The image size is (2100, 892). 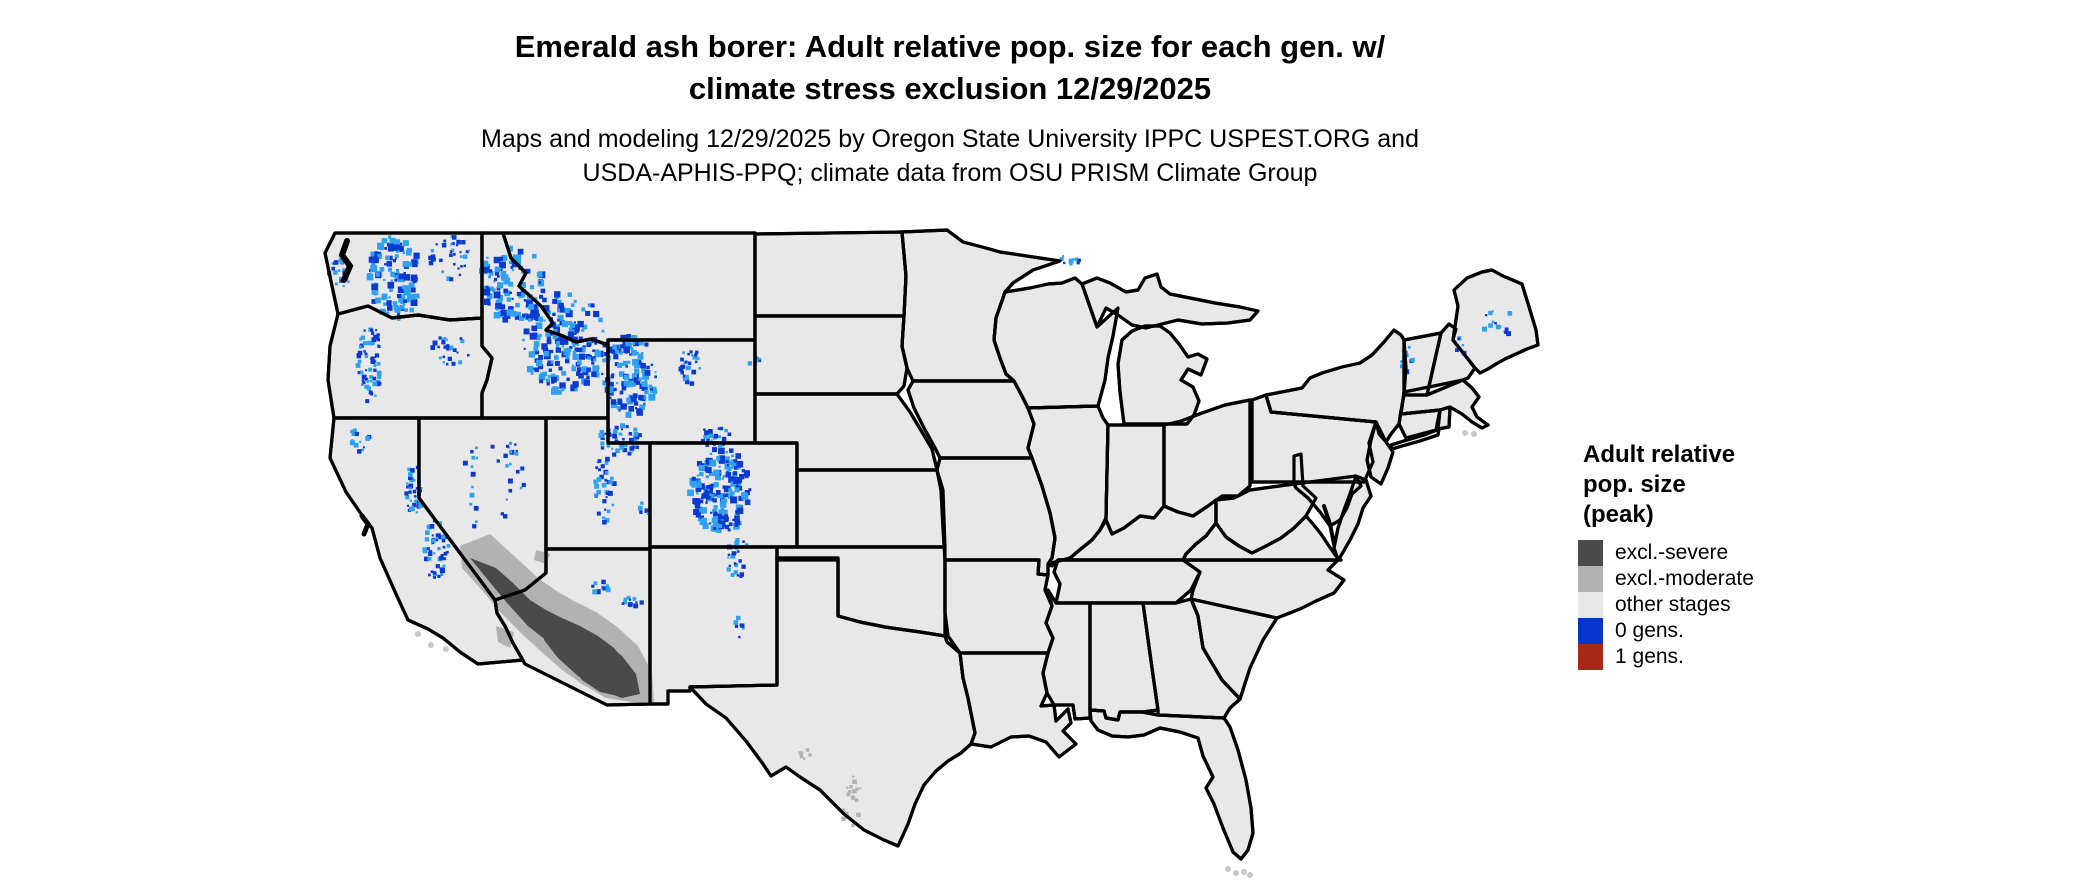 What do you see at coordinates (1590, 605) in the screenshot?
I see `legend-color-swatch` at bounding box center [1590, 605].